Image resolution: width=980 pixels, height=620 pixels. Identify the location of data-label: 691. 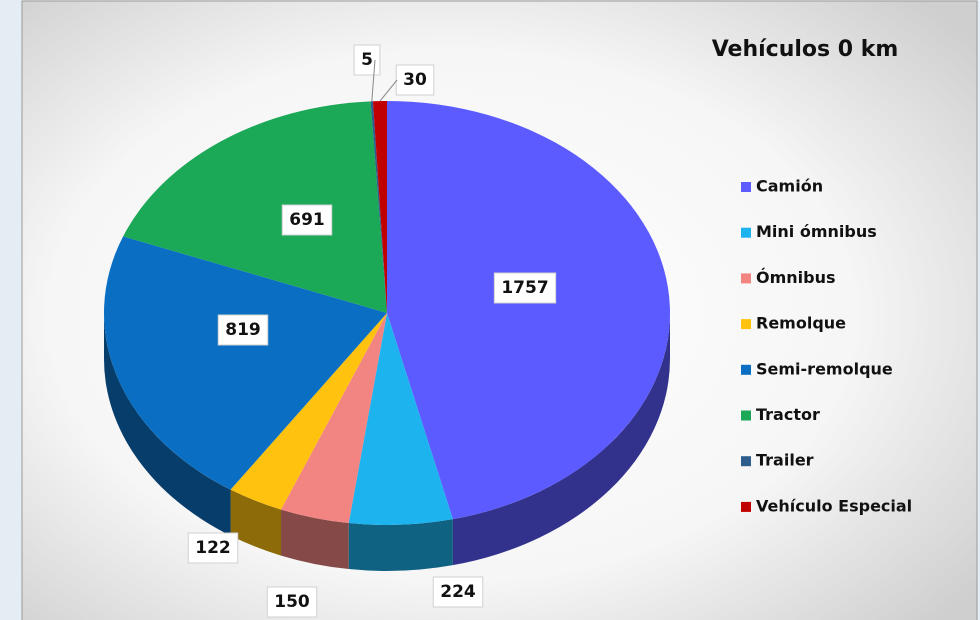
(307, 220).